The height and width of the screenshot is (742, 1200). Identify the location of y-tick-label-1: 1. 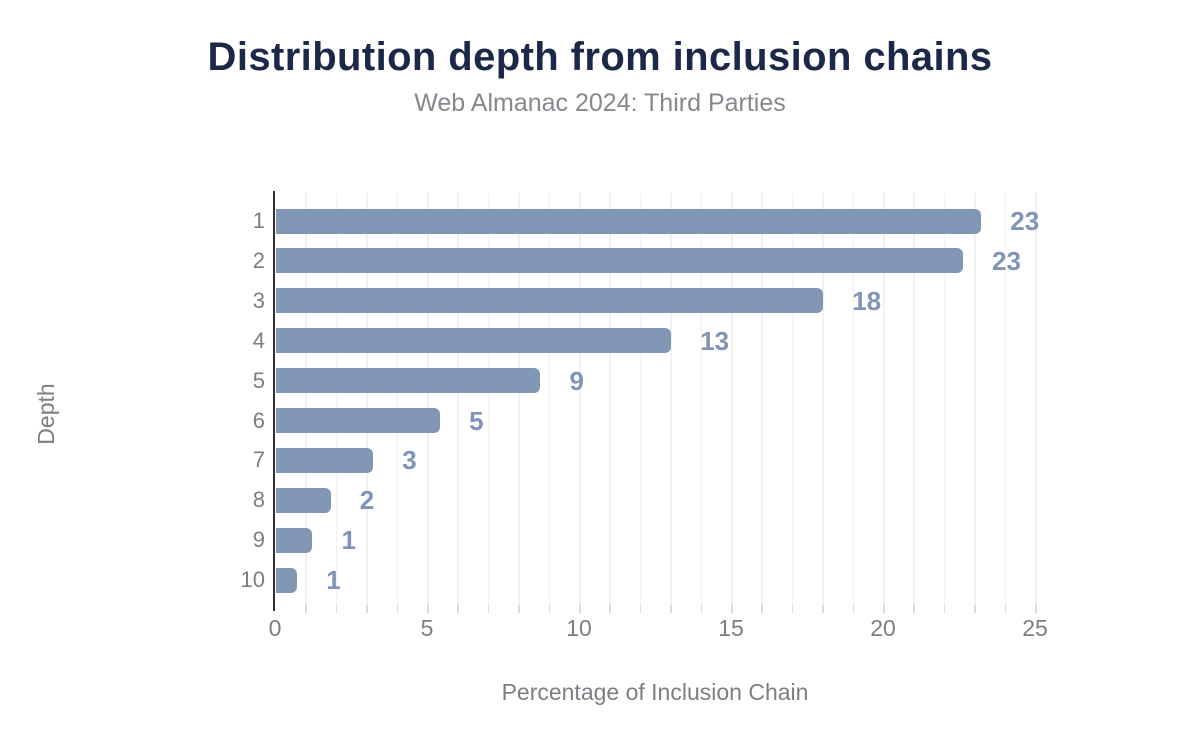
(258, 220).